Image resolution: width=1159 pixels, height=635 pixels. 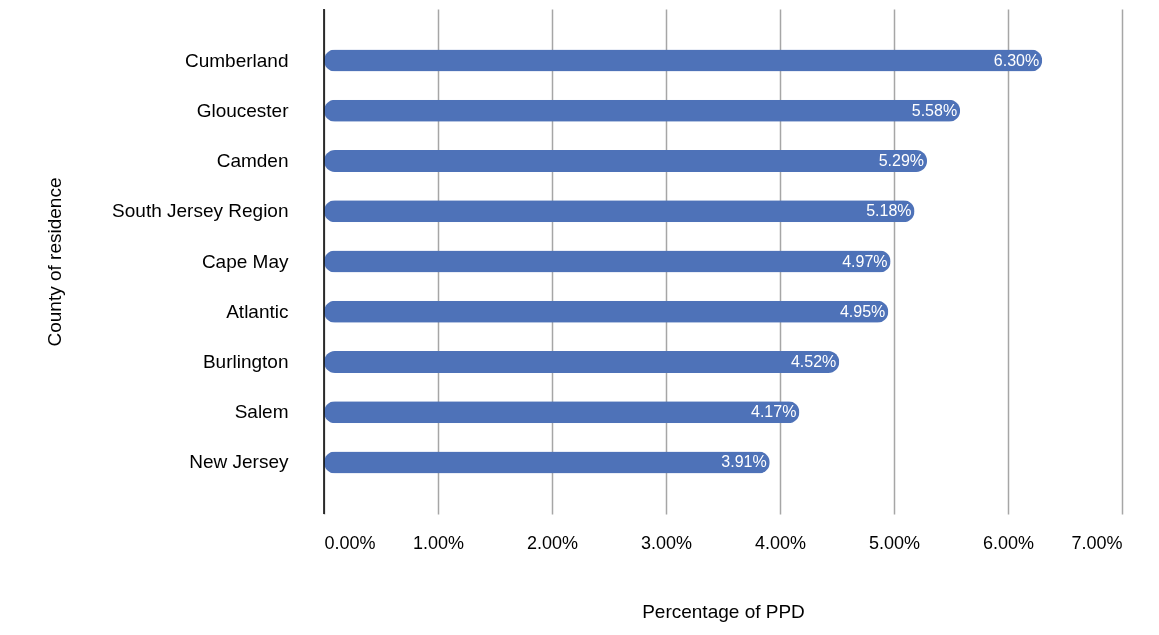 What do you see at coordinates (862, 311) in the screenshot?
I see `data-label: 4.95%` at bounding box center [862, 311].